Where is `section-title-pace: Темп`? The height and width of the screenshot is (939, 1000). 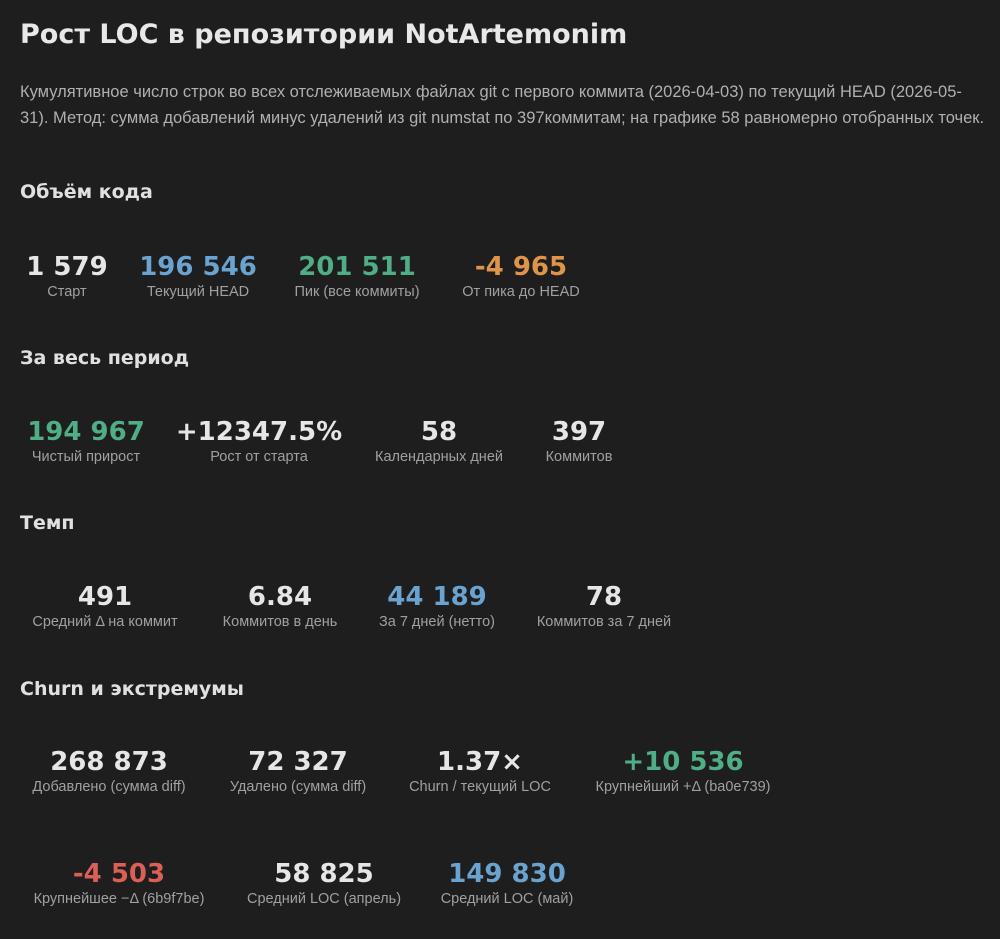
section-title-pace: Темп is located at coordinates (47, 523).